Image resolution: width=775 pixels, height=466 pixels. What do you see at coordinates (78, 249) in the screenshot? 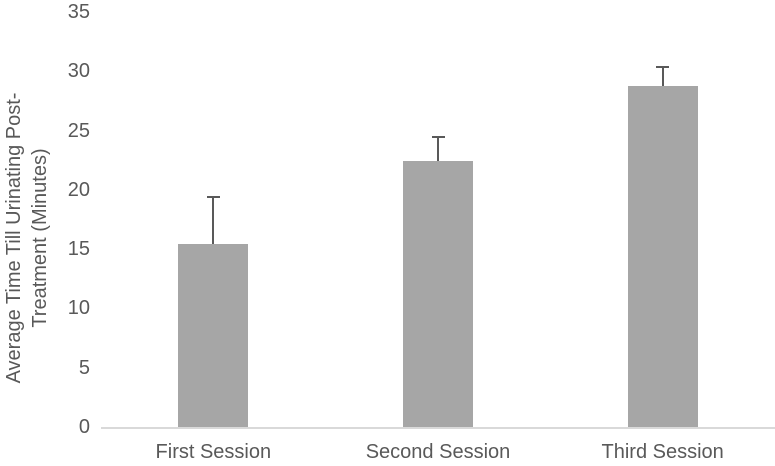
I see `y-tick-label: 15` at bounding box center [78, 249].